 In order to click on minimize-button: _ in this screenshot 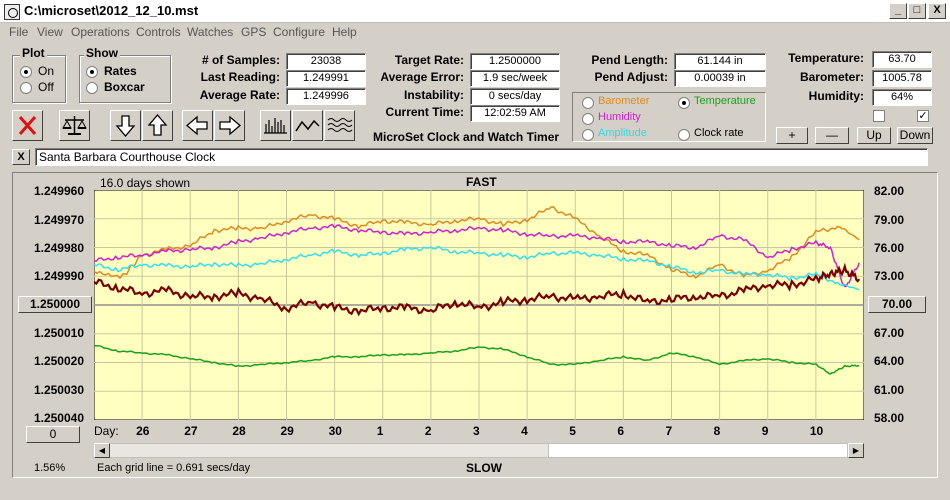, I will do `click(898, 11)`.